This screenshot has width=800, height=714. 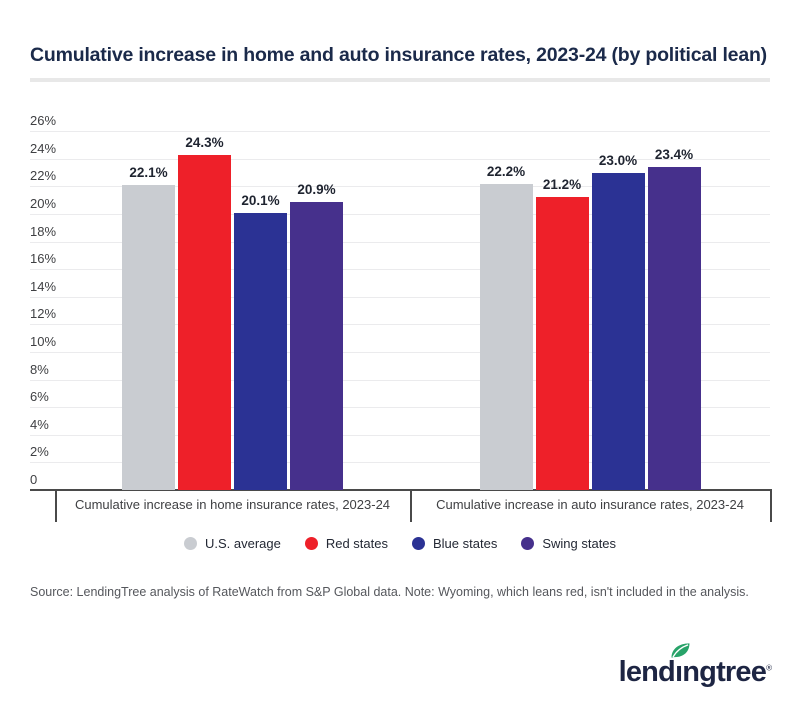 I want to click on y-axis-tick-label: 22%, so click(x=43, y=176).